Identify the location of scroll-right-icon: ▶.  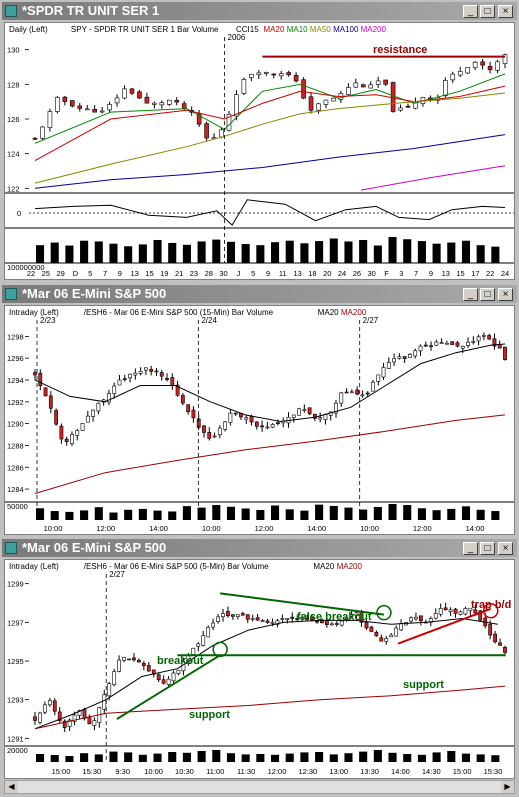
(507, 787).